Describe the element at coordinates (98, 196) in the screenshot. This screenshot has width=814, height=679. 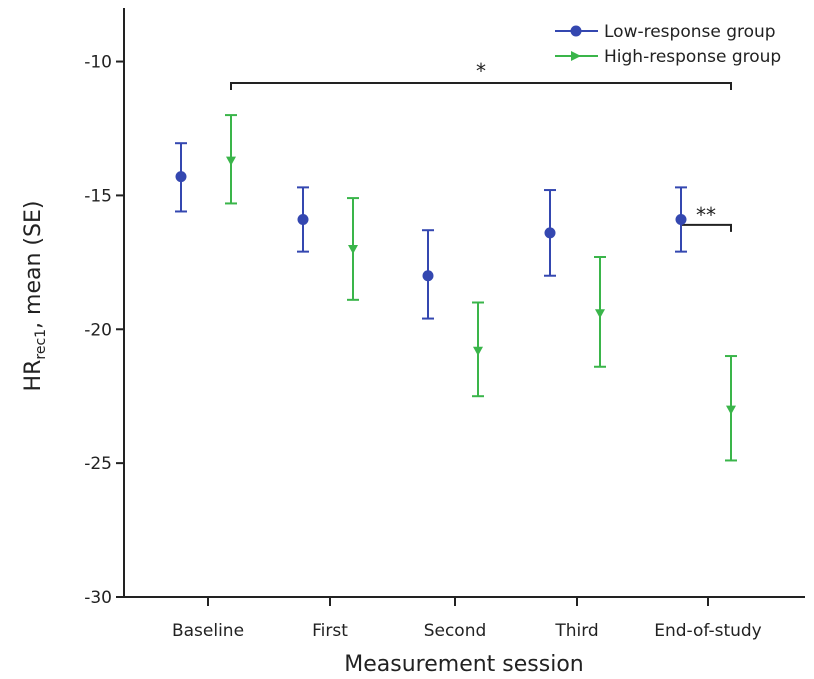
I see `y-tick-label: -15` at that location.